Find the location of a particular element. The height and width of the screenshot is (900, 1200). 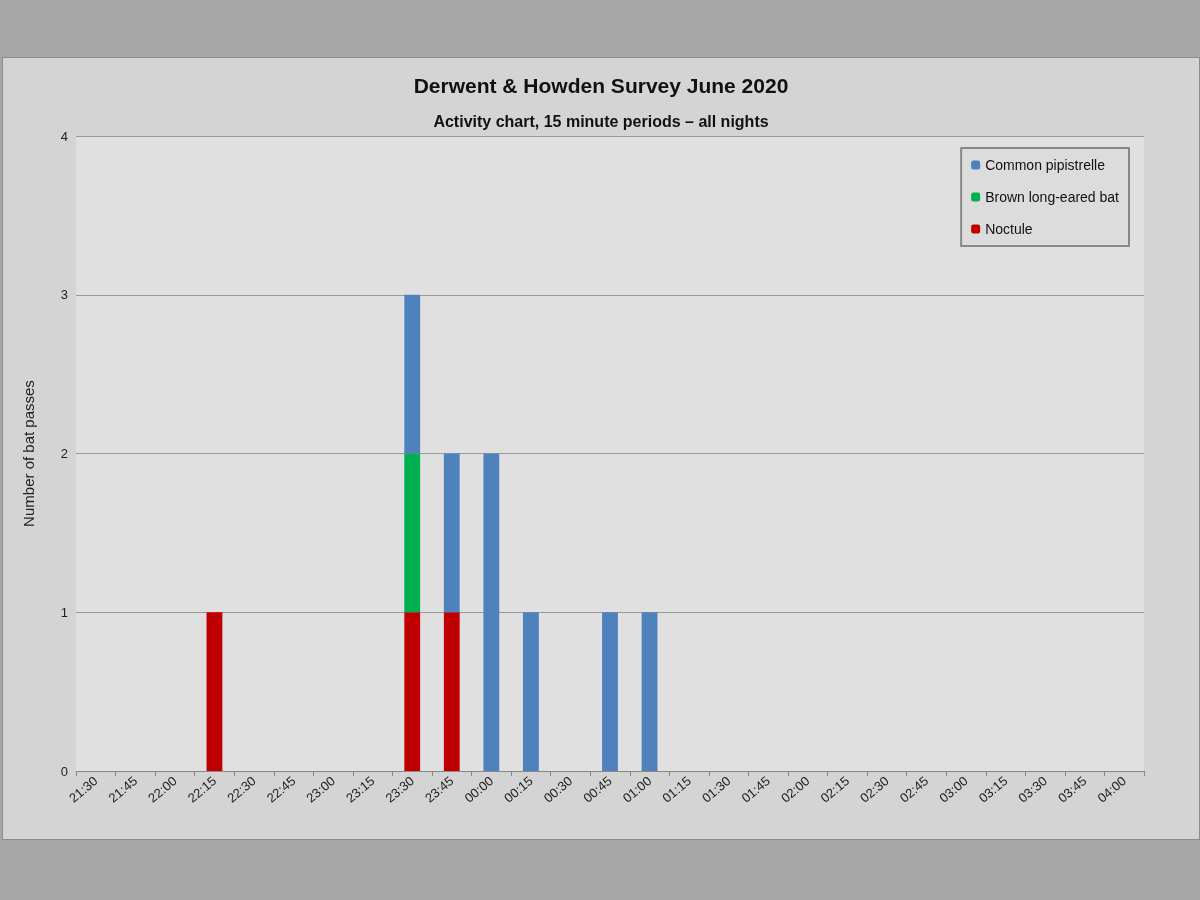

y-tick-label: 2 is located at coordinates (64, 453).